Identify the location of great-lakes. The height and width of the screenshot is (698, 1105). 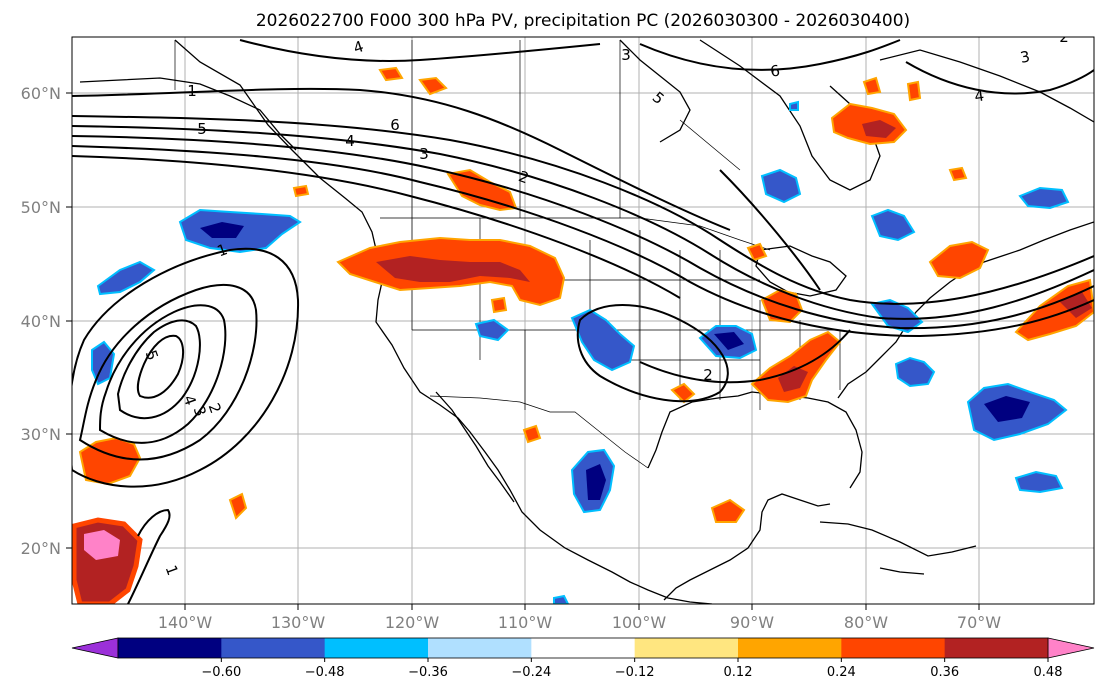
(801, 271).